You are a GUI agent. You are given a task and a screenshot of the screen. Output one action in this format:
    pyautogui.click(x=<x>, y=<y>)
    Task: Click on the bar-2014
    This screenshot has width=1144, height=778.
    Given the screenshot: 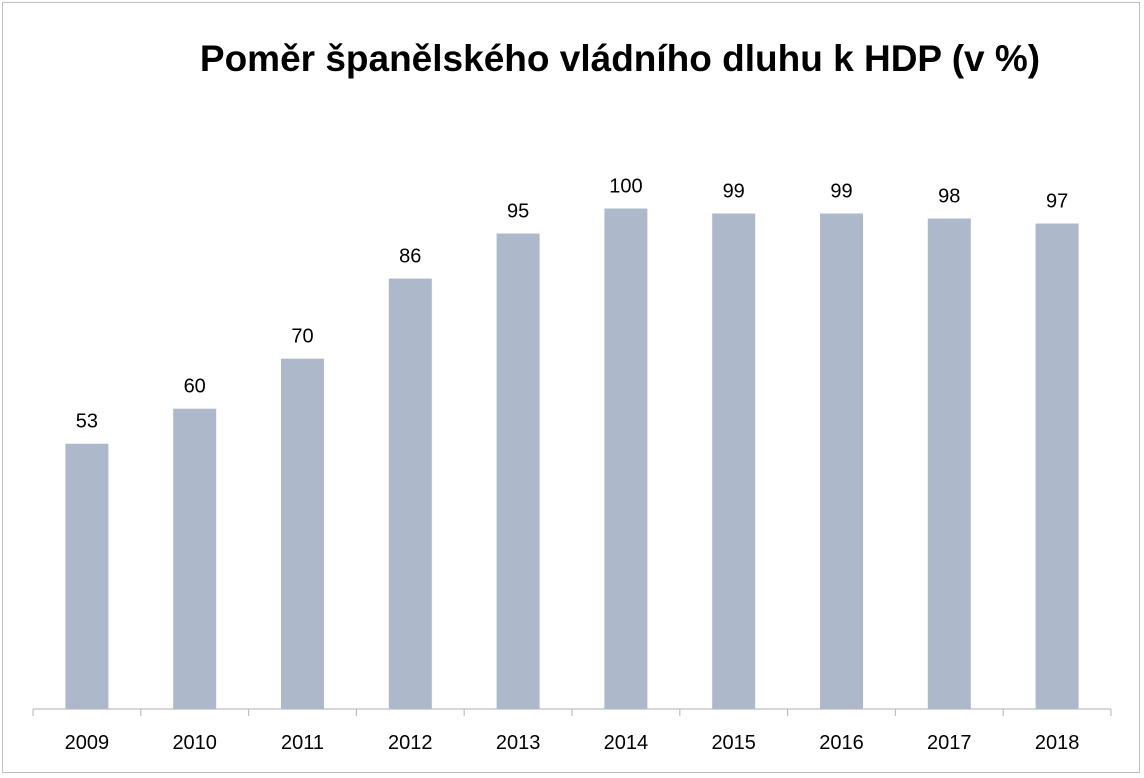 What is the action you would take?
    pyautogui.click(x=626, y=458)
    